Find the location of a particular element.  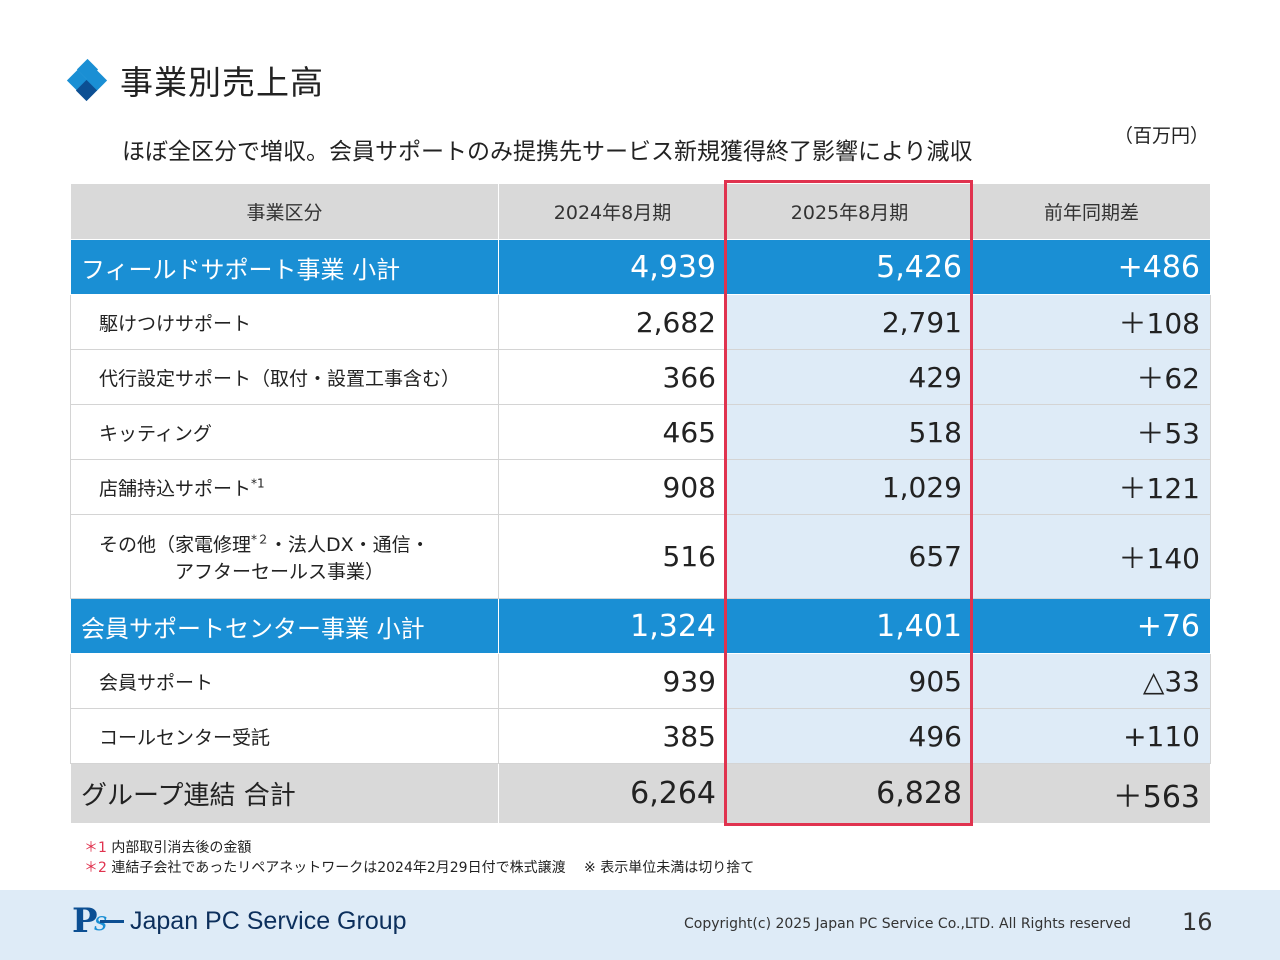

table-row: 駆けつけサポート 2,682 2,791 ＋108 is located at coordinates (640, 322).